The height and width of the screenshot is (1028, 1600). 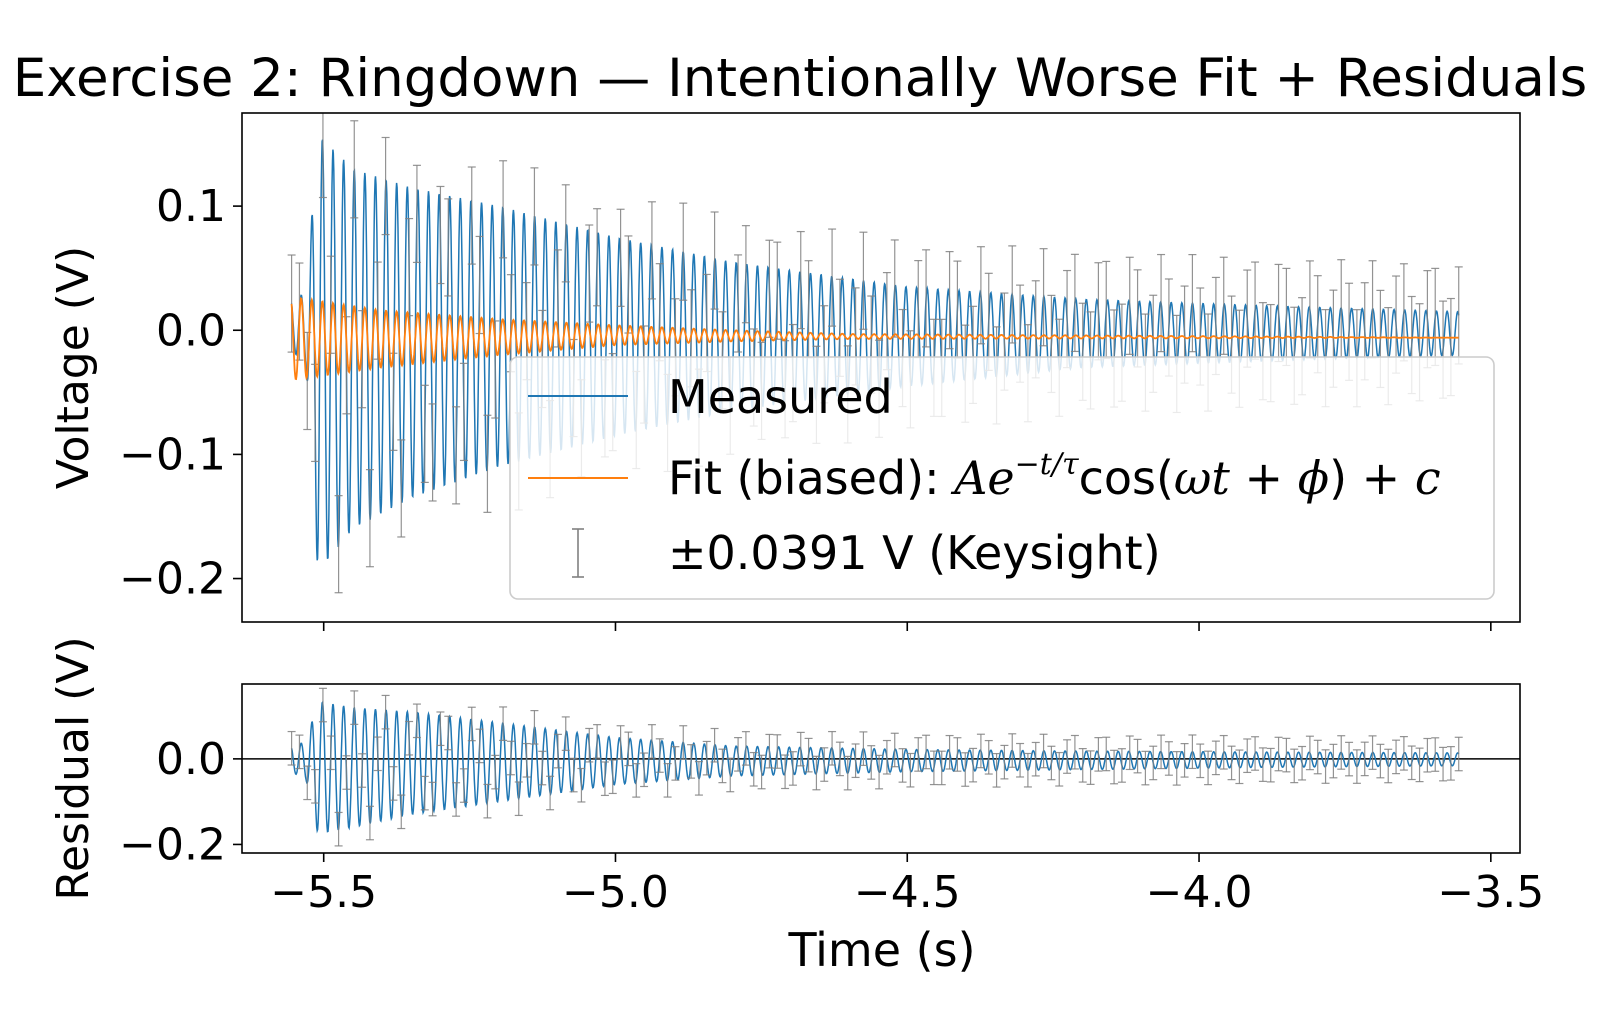 I want to click on x-tick-label: −5.0, so click(x=615, y=892).